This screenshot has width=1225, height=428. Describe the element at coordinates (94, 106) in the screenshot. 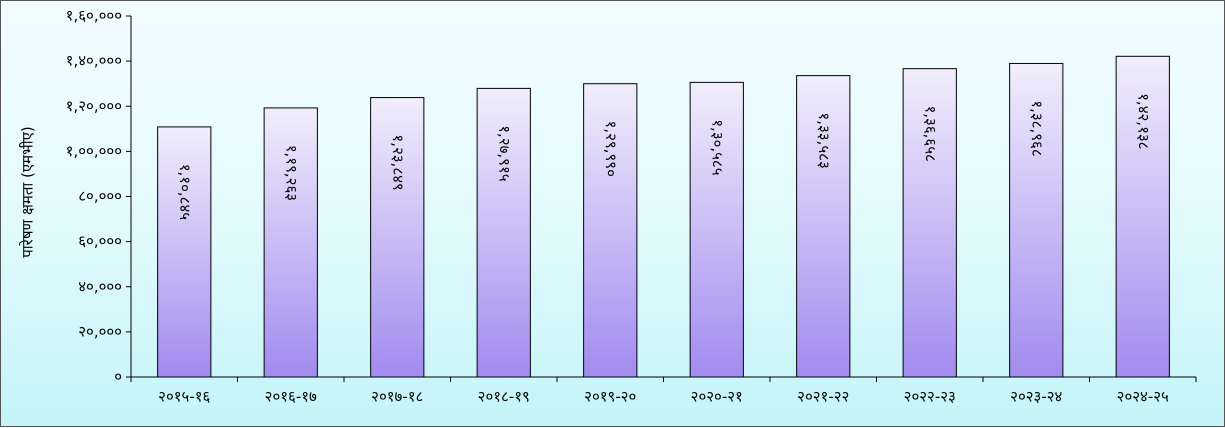

I see `y-tick-label: १,२०,०००` at that location.